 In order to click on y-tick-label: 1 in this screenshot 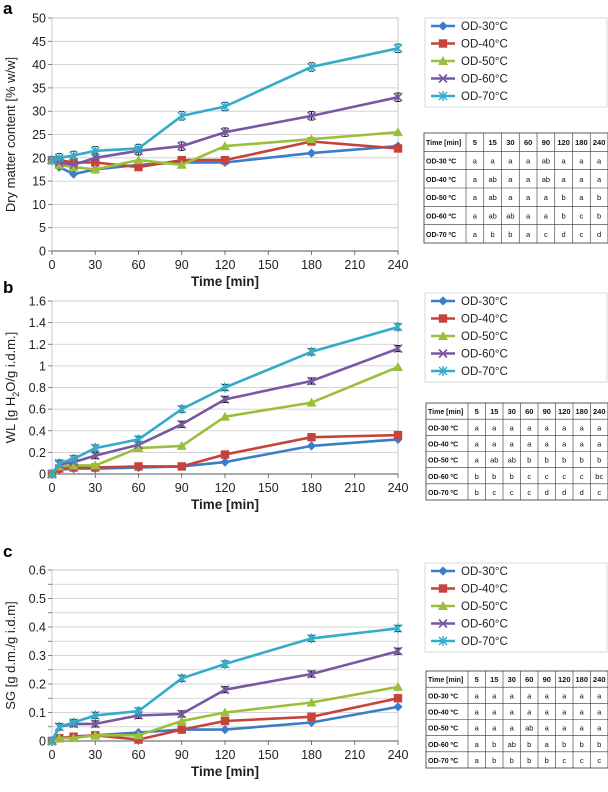, I will do `click(42, 366)`.